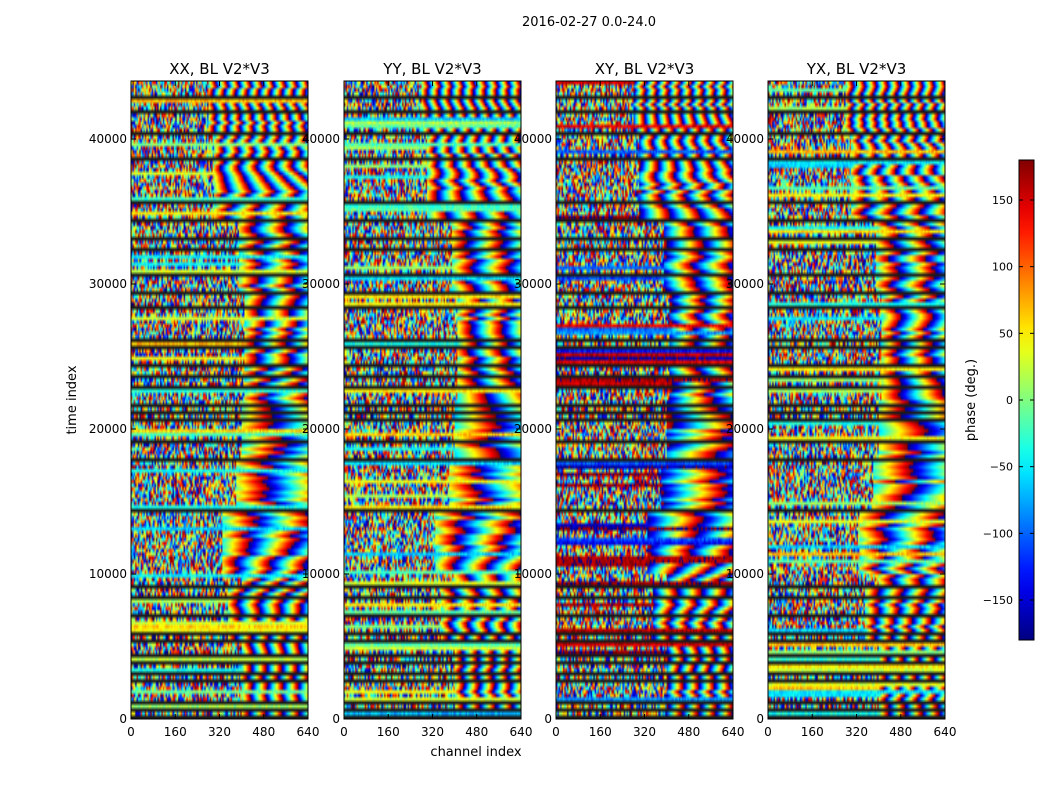 The width and height of the screenshot is (1050, 804). Describe the element at coordinates (998, 600) in the screenshot. I see `colorbar-tick-label: −150` at that location.